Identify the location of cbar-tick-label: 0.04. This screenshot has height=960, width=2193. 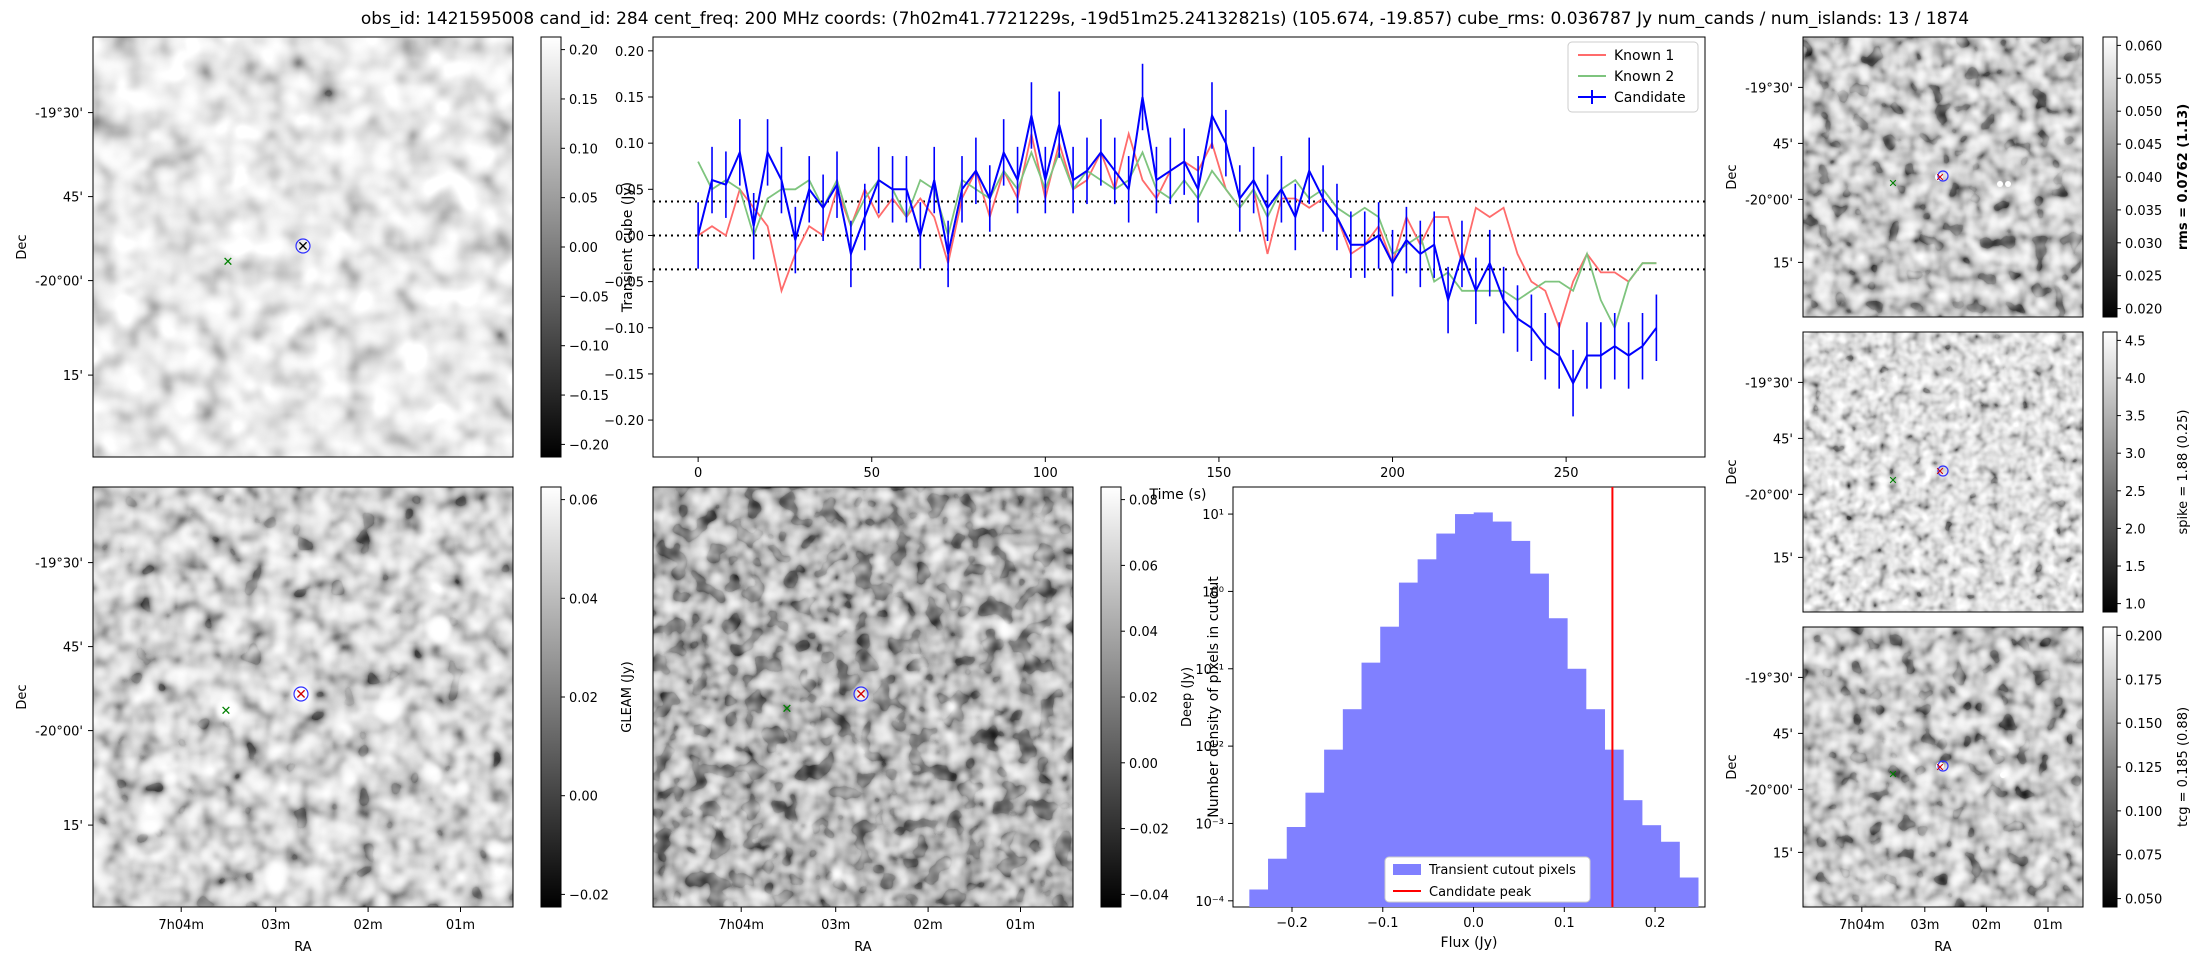
(1143, 632).